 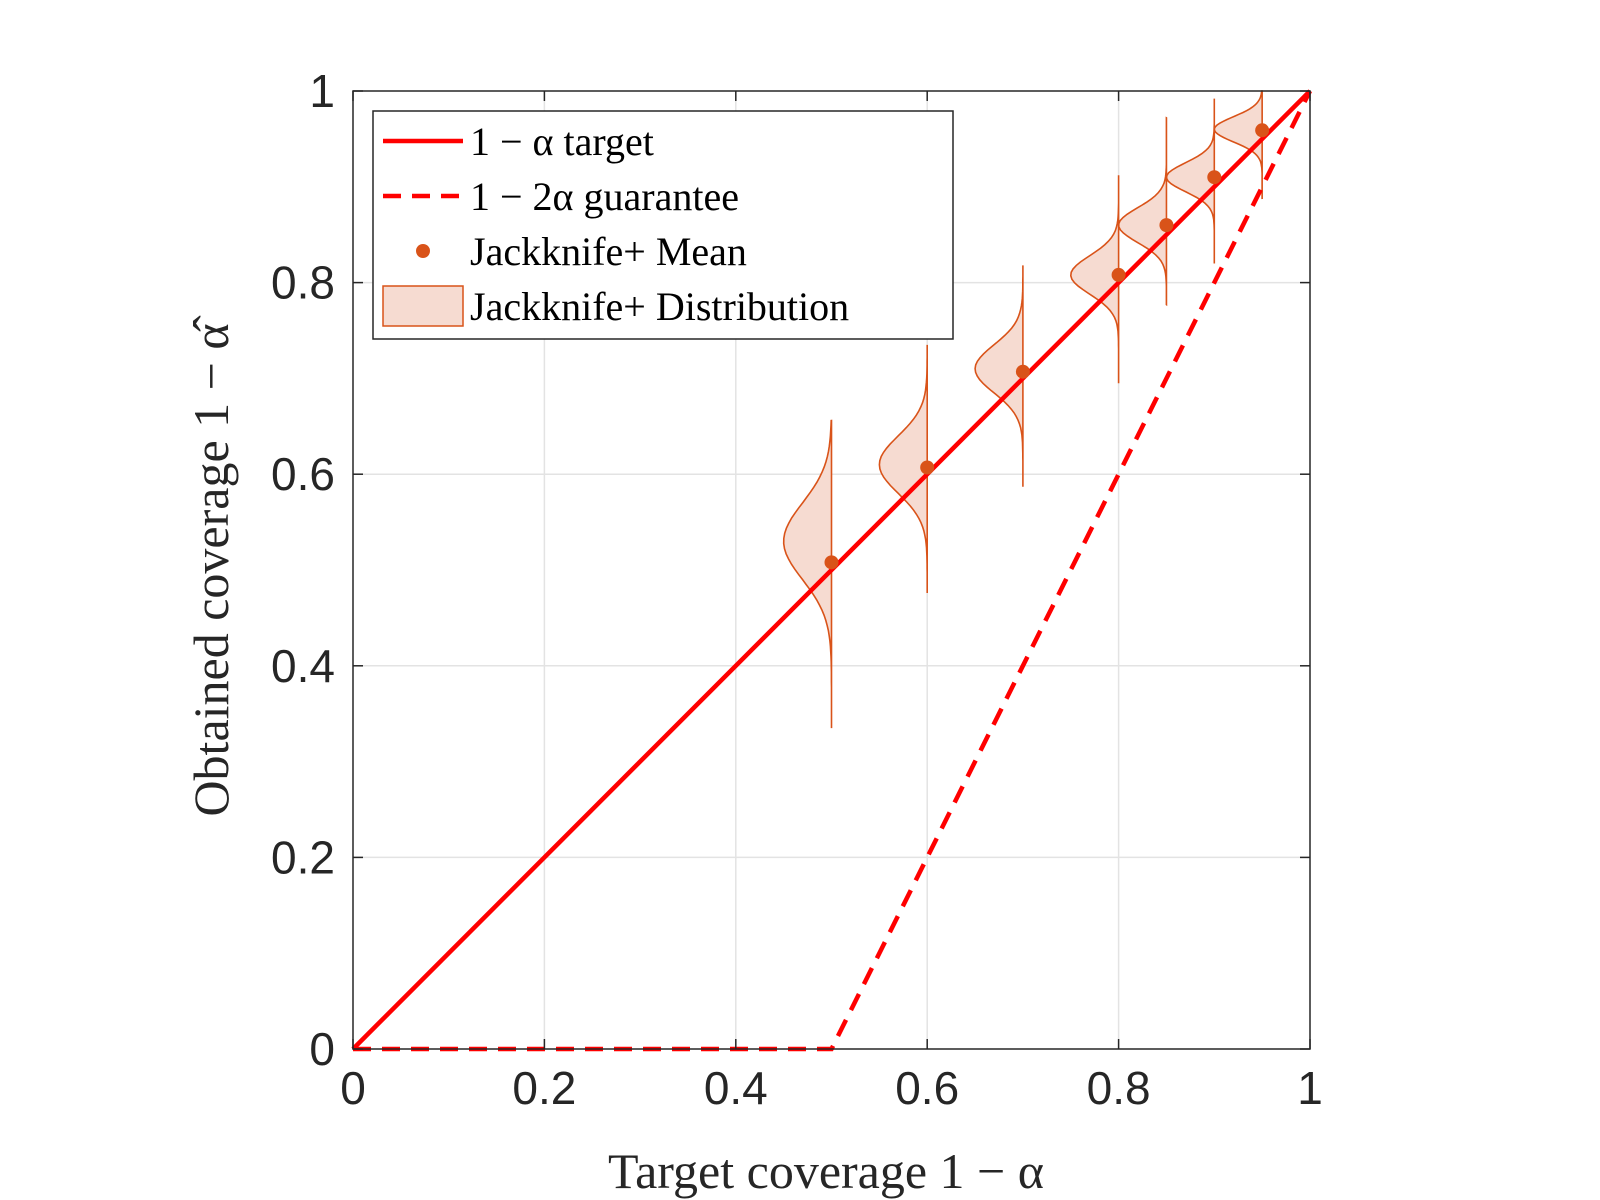 I want to click on point-group, so click(x=1047, y=346).